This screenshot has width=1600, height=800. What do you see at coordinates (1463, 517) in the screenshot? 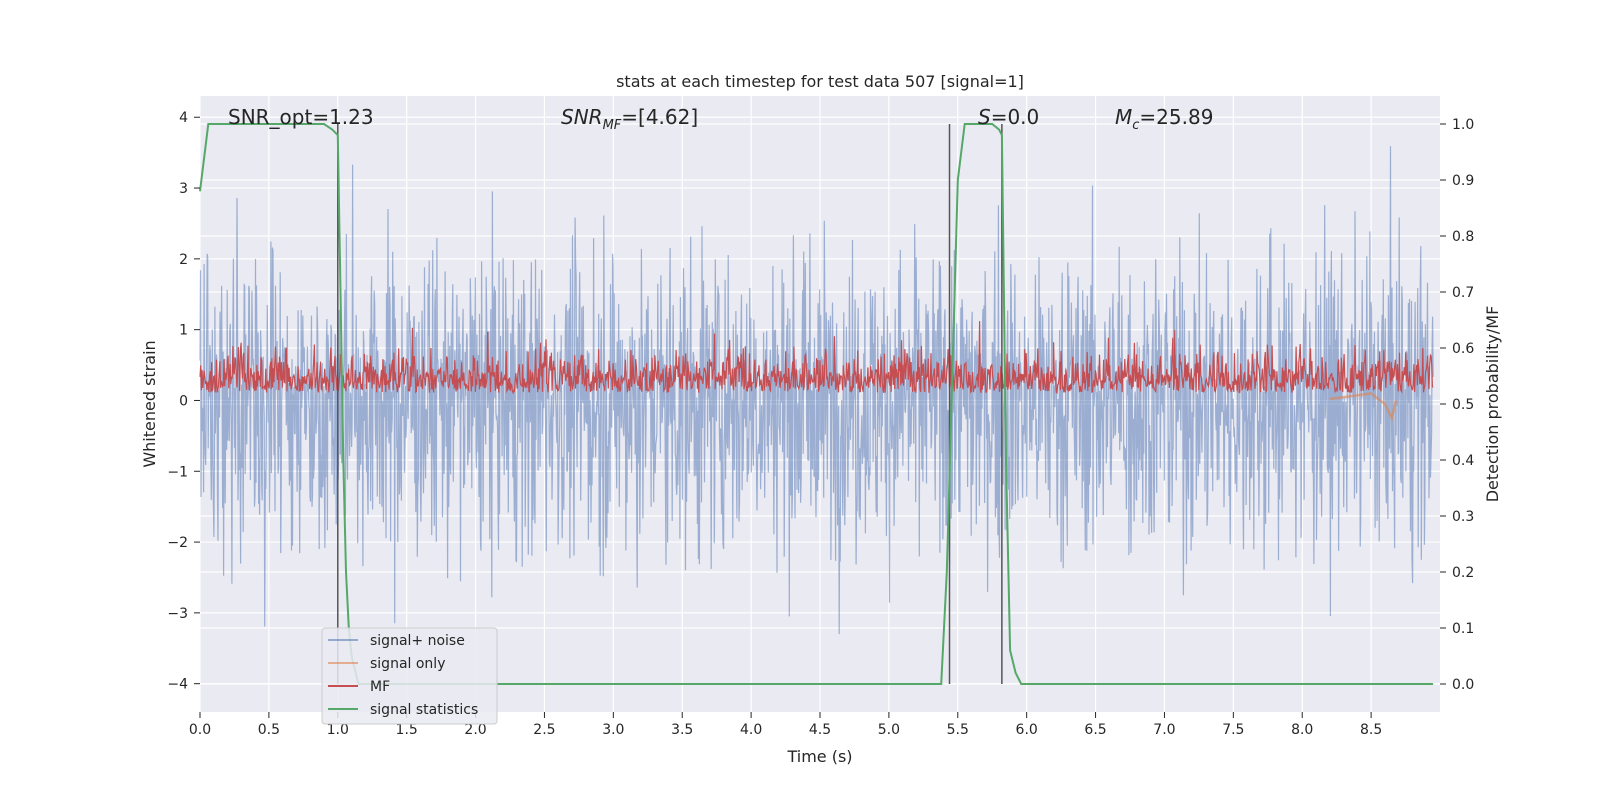
I see `y2-tick-label: 0.3` at bounding box center [1463, 517].